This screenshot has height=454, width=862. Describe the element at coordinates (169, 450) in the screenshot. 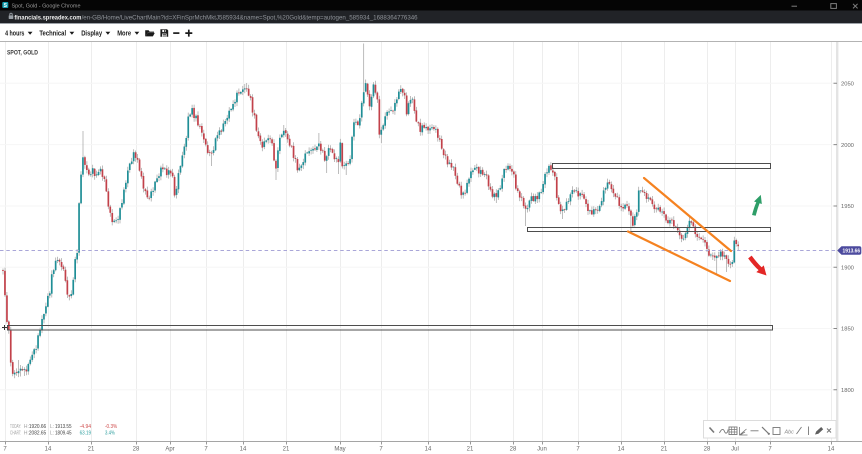

I see `svg-text: Apr` at that location.